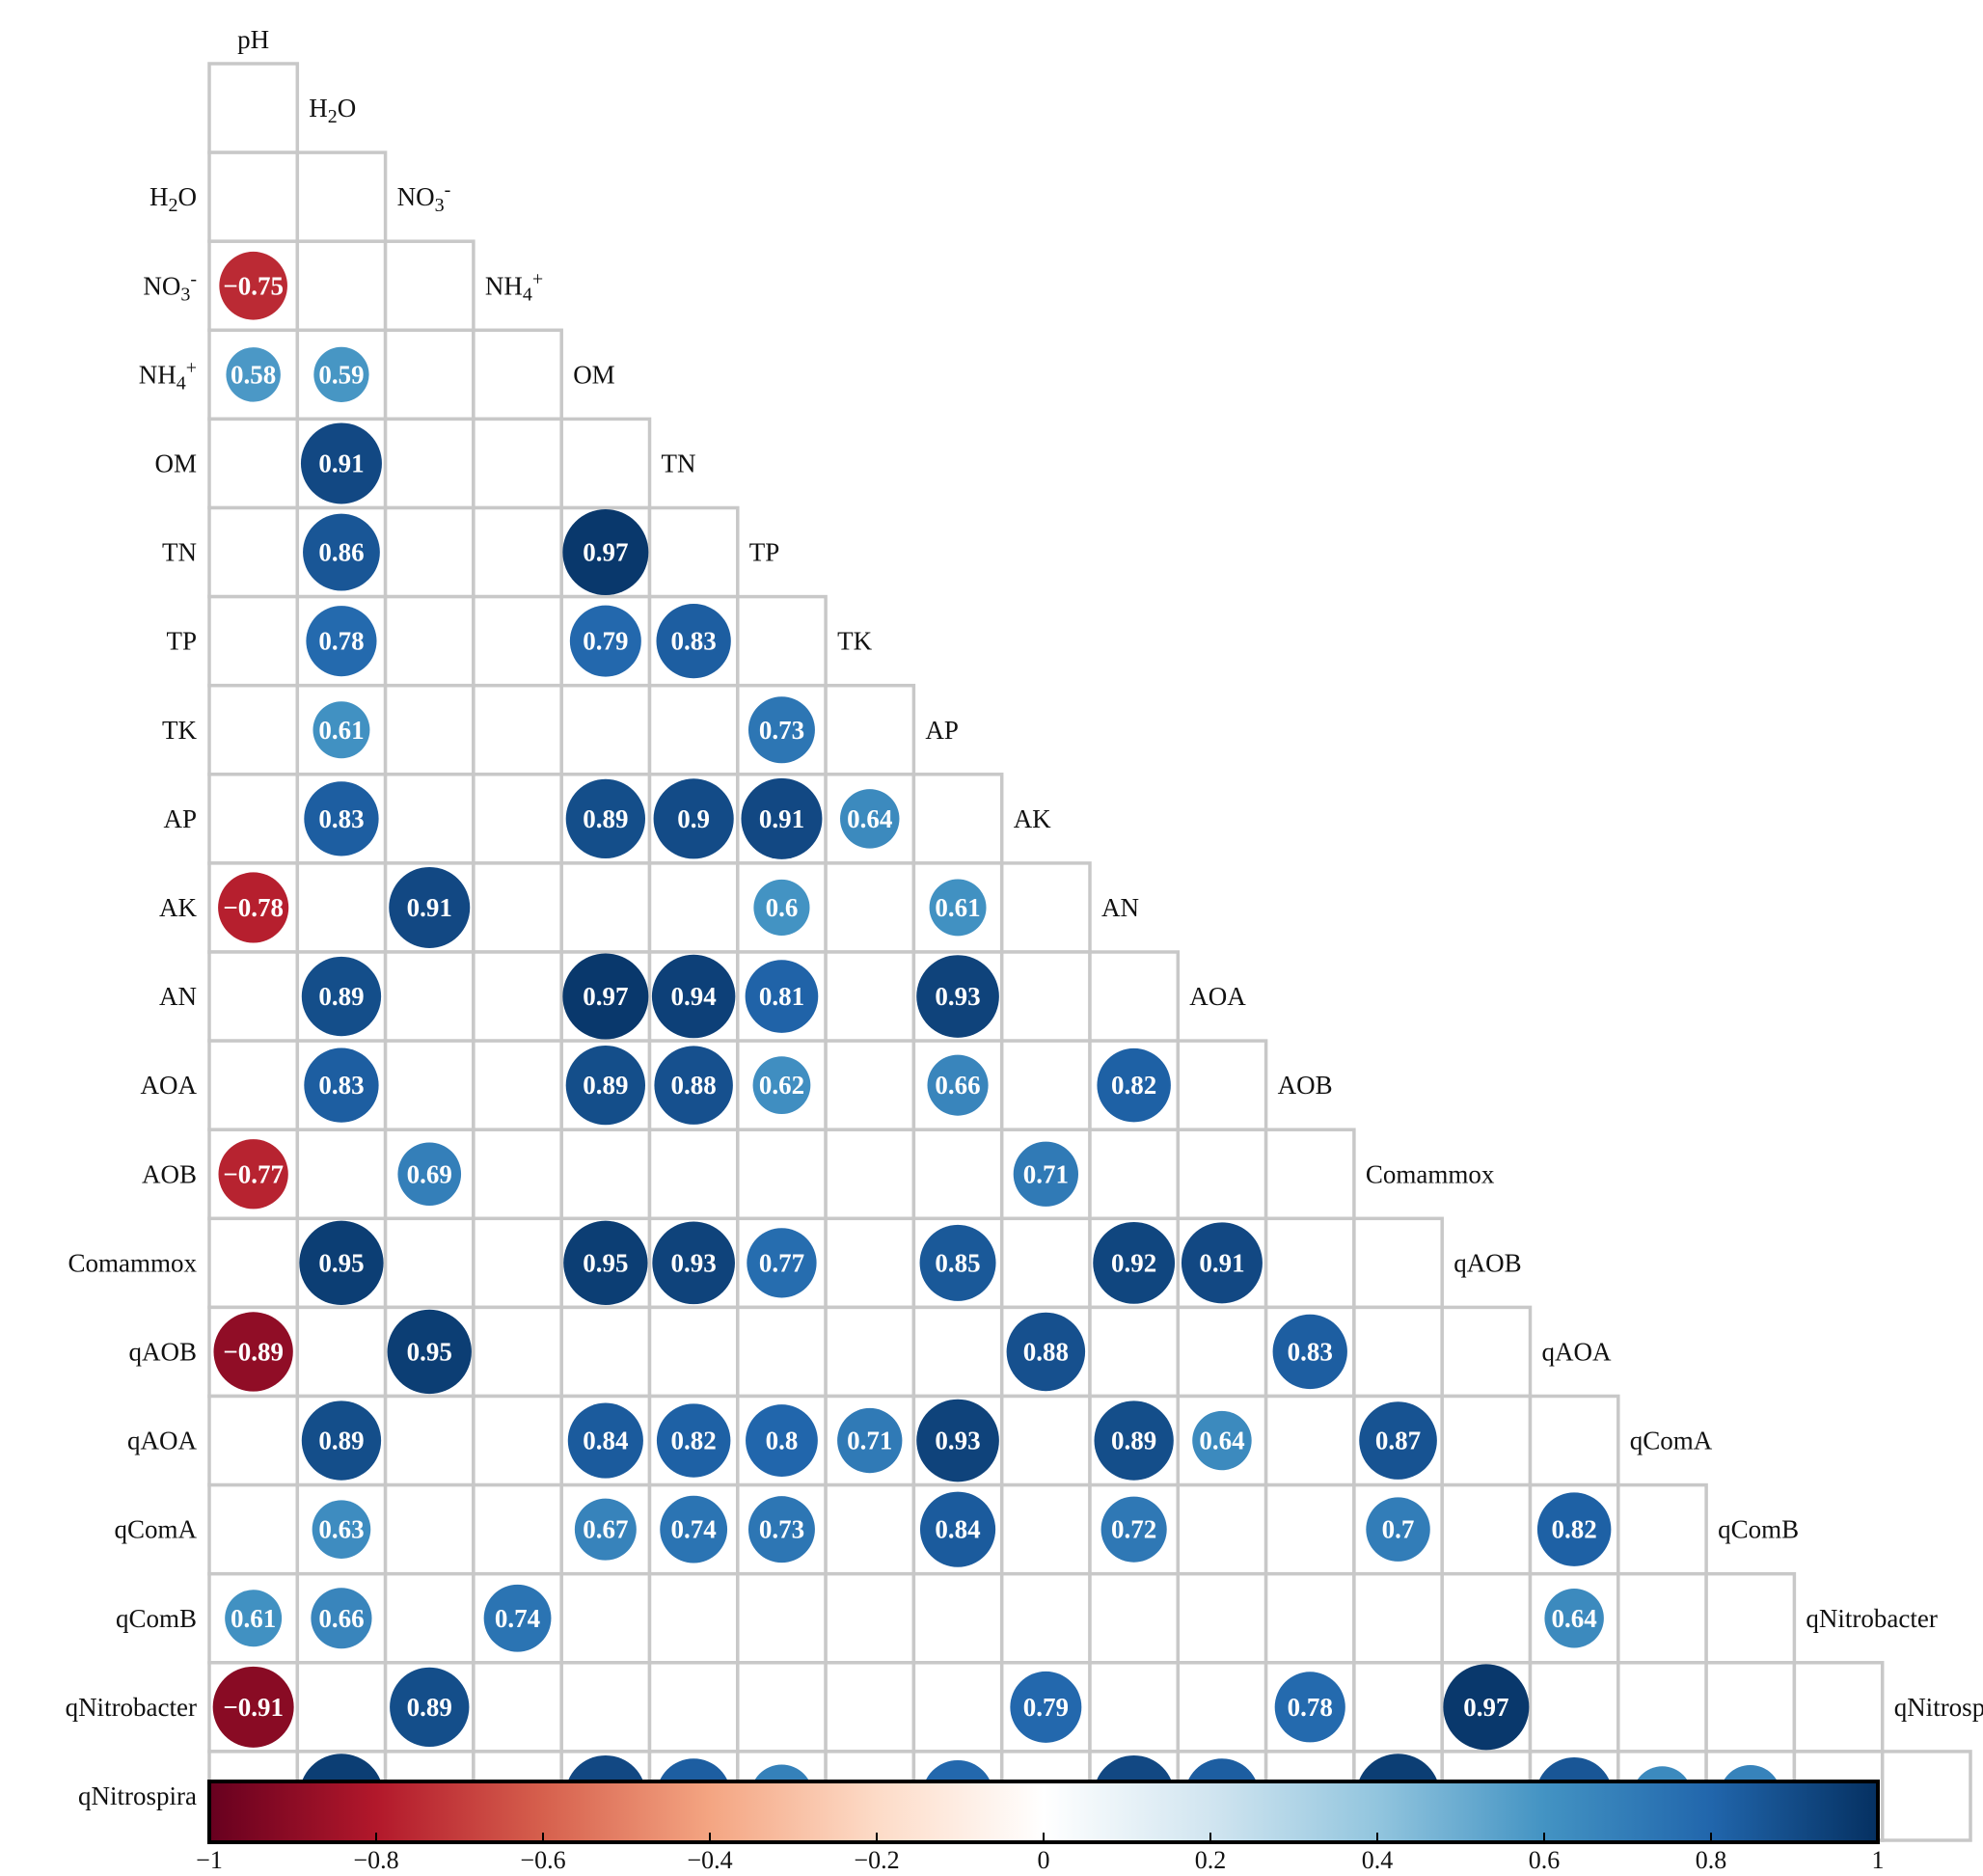 The image size is (1983, 1876). What do you see at coordinates (162, 1351) in the screenshot?
I see `row-label: qAOB` at bounding box center [162, 1351].